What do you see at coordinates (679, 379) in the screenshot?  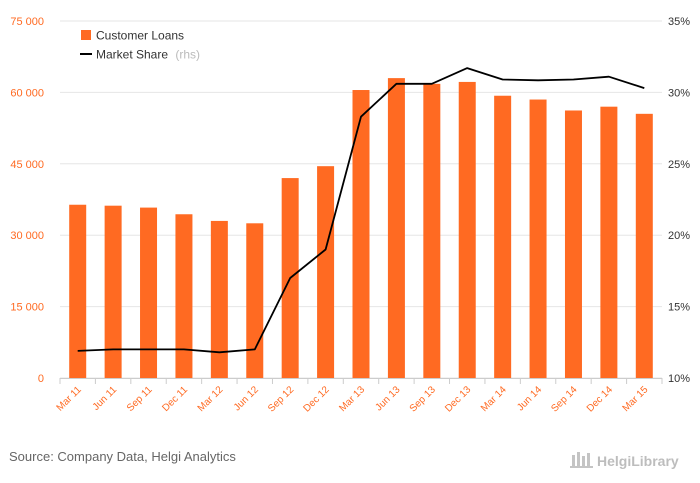 I see `y-right-tick-label: 10%` at bounding box center [679, 379].